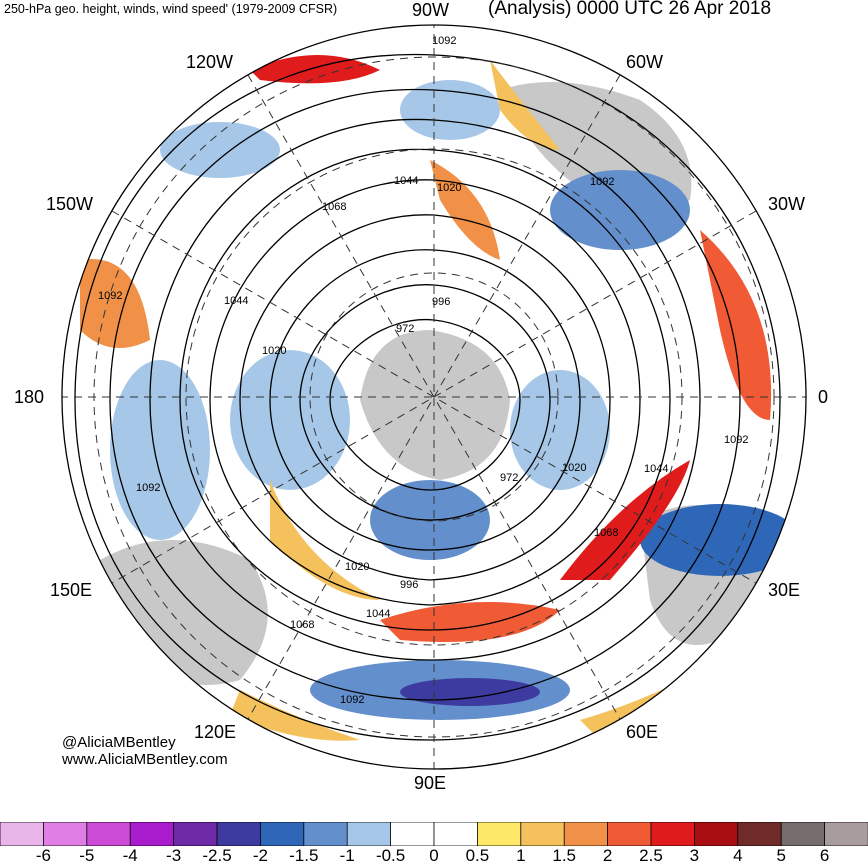  I want to click on colorbar-tick-label: 5, so click(781, 855).